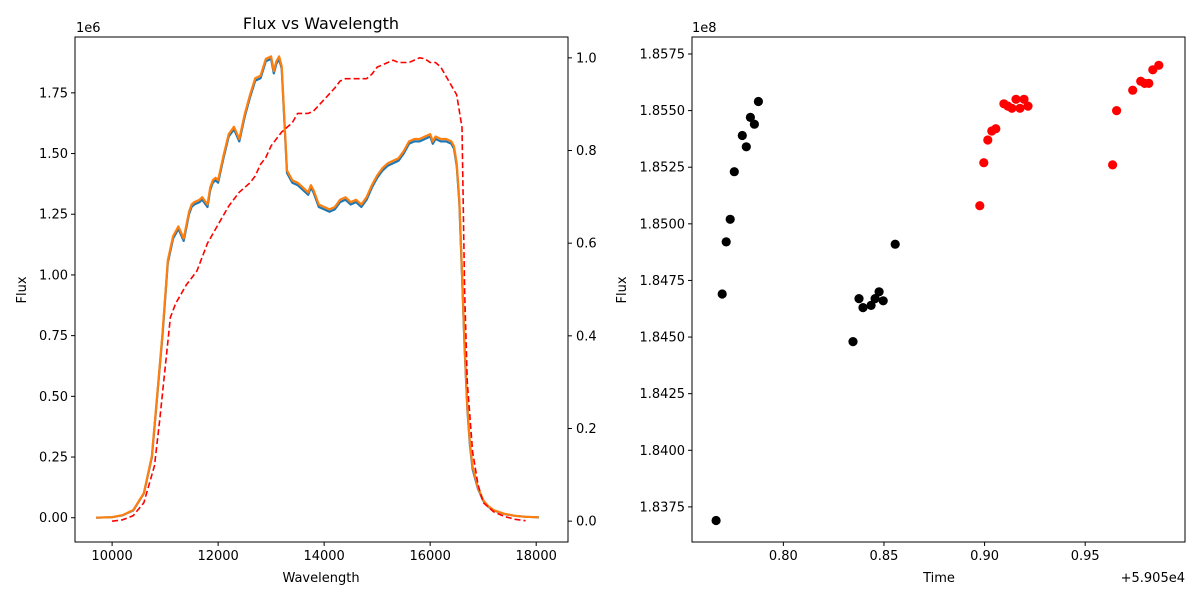  Describe the element at coordinates (586, 244) in the screenshot. I see `left-y2-tick-label: 0.6` at that location.